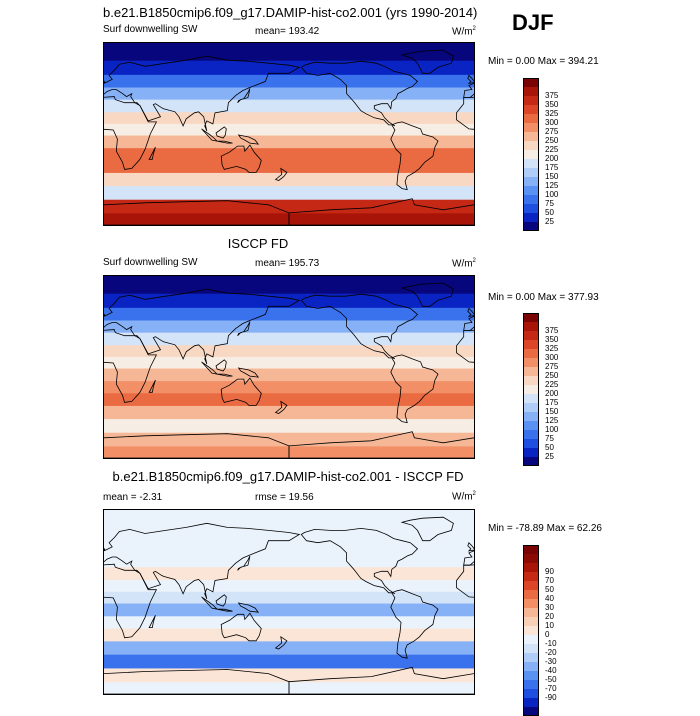 This screenshot has height=716, width=700. Describe the element at coordinates (543, 297) in the screenshot. I see `stats-obs: Min = 0.00 Max = 377.93` at that location.